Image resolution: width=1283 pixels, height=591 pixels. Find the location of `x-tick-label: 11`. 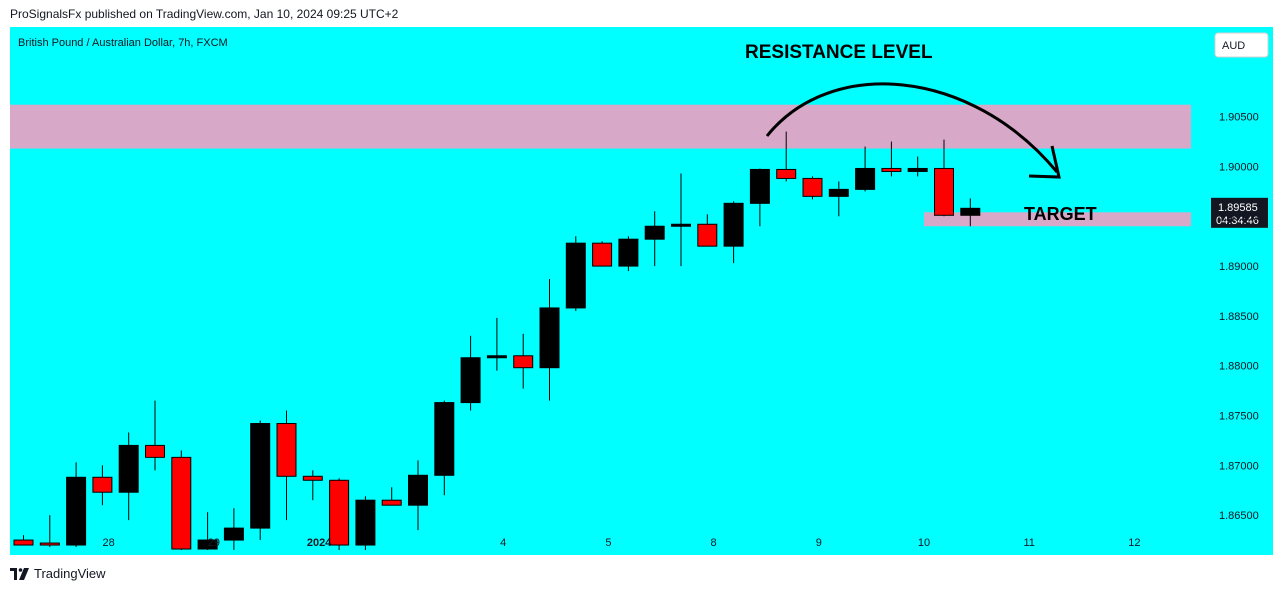

x-tick-label: 11 is located at coordinates (1028, 543).